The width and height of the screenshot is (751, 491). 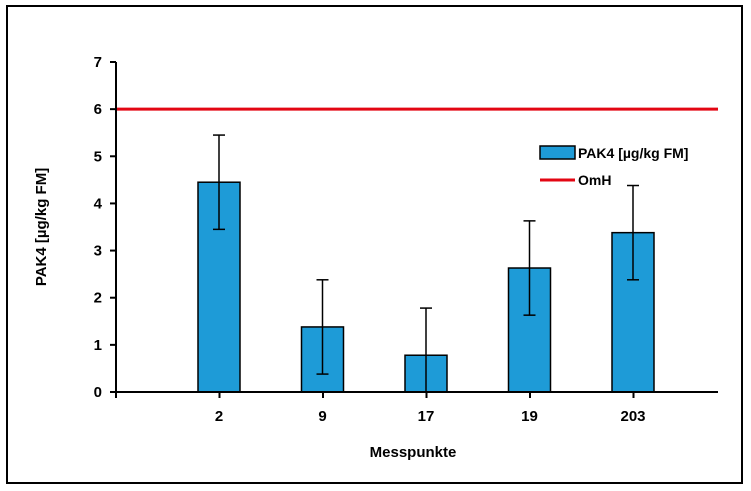 I want to click on legend-swatch-pak4, so click(x=557, y=152).